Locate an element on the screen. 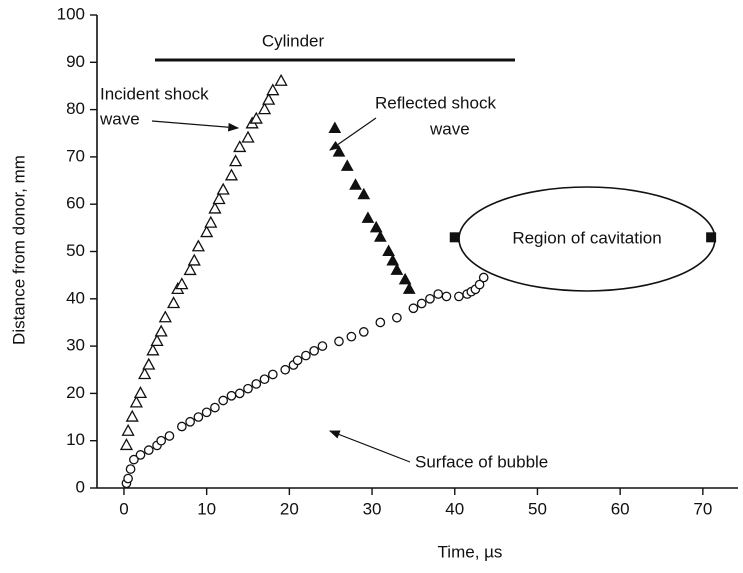 The width and height of the screenshot is (743, 573). y-tick-label: 70 is located at coordinates (75, 155).